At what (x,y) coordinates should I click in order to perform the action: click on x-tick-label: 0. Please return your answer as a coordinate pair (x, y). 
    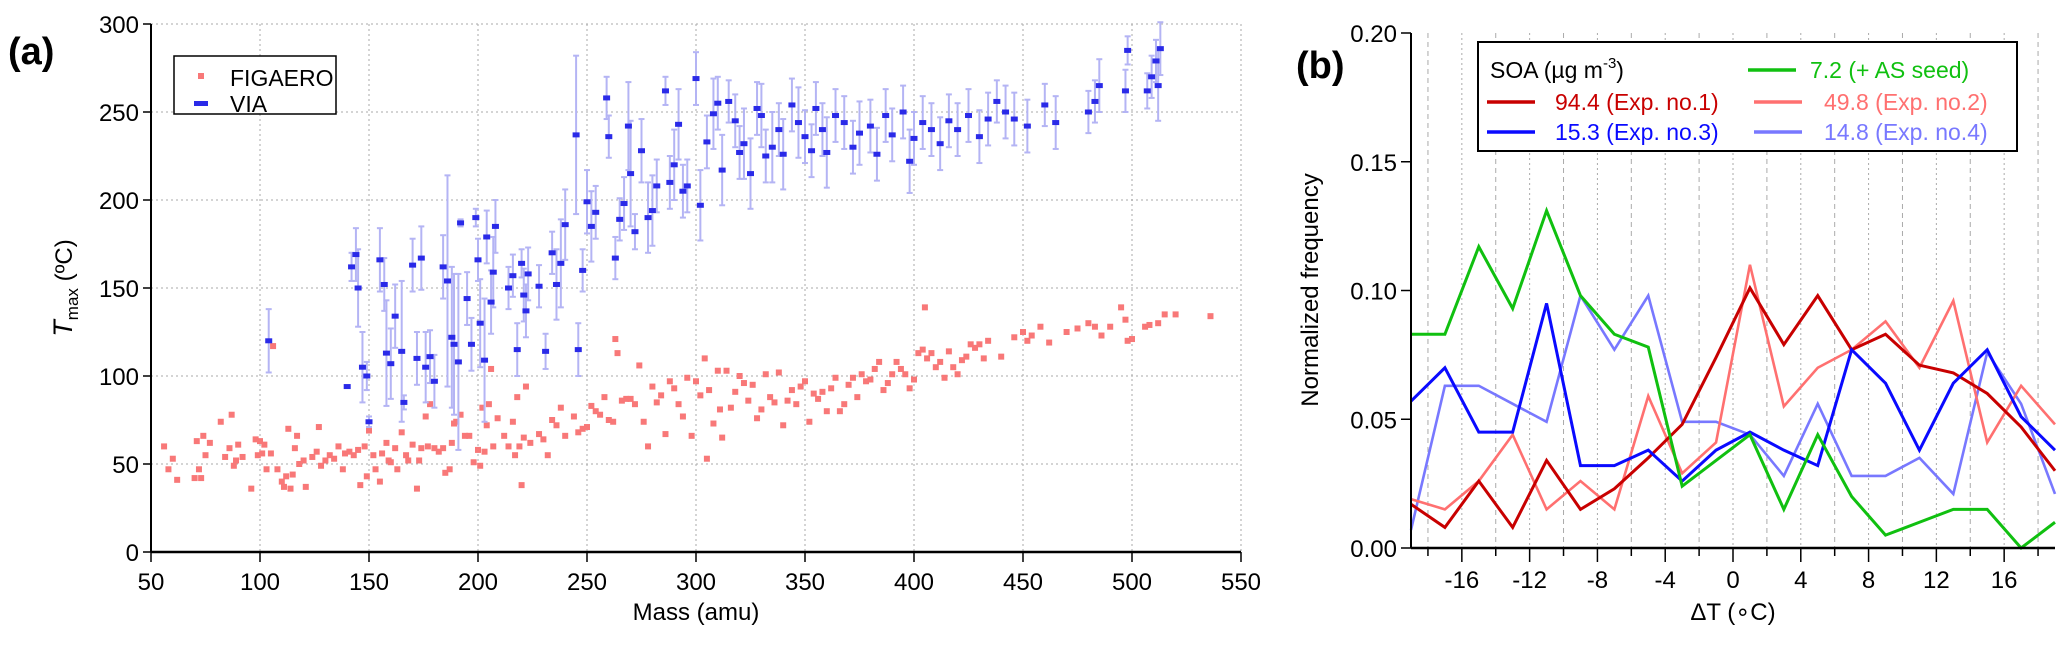
    Looking at the image, I should click on (1732, 580).